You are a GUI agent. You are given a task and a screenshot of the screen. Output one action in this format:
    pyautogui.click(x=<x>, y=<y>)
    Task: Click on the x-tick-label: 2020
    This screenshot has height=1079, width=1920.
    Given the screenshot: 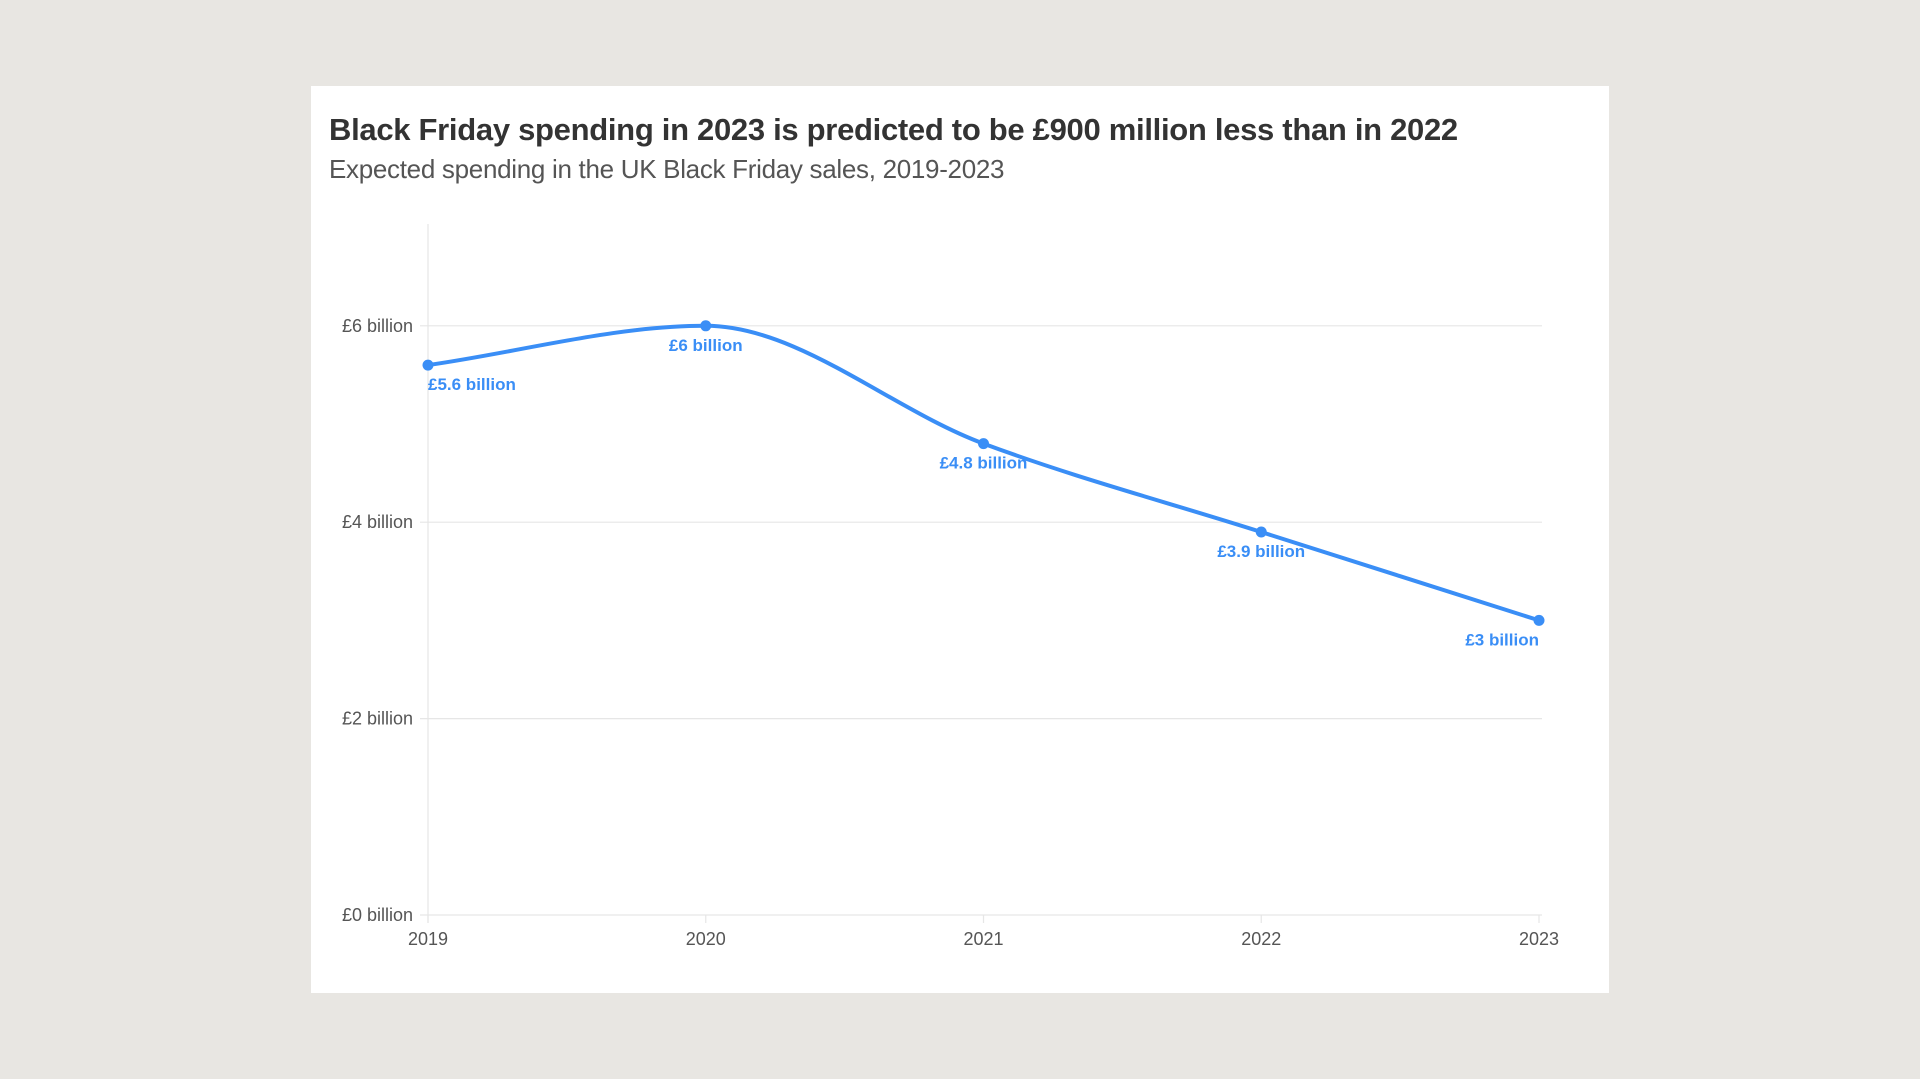 What is the action you would take?
    pyautogui.click(x=706, y=939)
    